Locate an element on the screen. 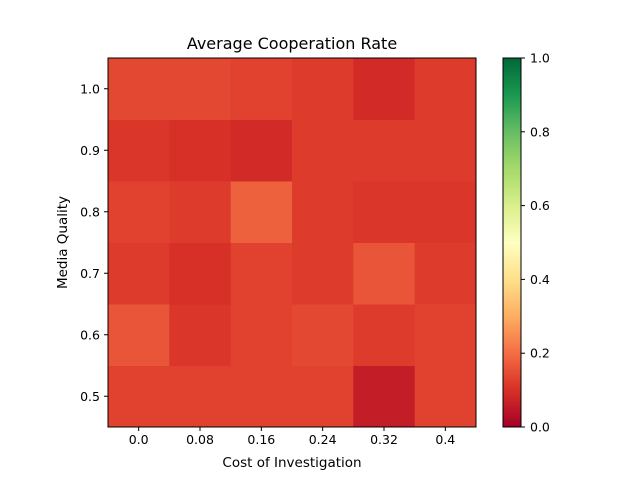 This screenshot has width=640, height=480. y-tick-label: 0.7 is located at coordinates (90, 273).